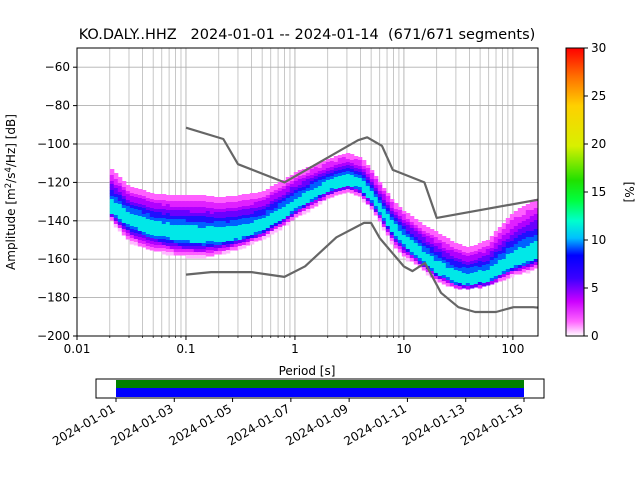 The height and width of the screenshot is (480, 640). What do you see at coordinates (53, 144) in the screenshot?
I see `y-tick-label: −100` at bounding box center [53, 144].